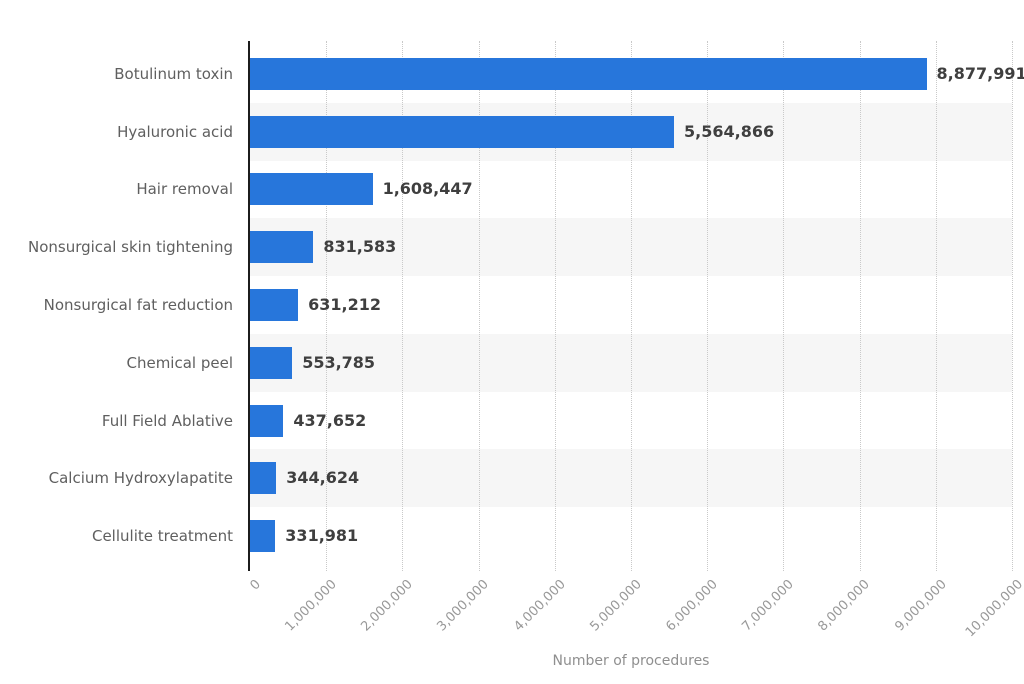  I want to click on category-label: Botulinum toxin, so click(173, 73).